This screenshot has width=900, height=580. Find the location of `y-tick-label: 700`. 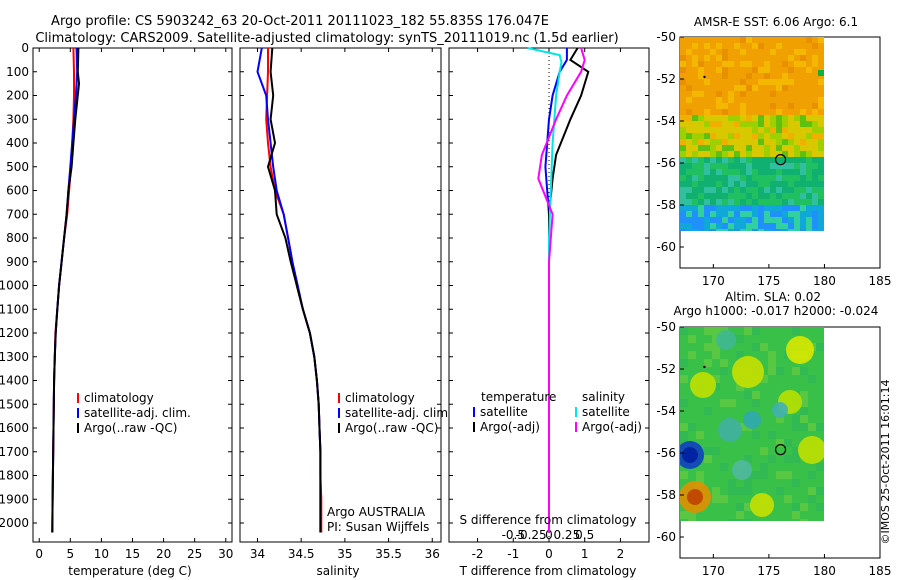

y-tick-label: 700 is located at coordinates (17, 214).